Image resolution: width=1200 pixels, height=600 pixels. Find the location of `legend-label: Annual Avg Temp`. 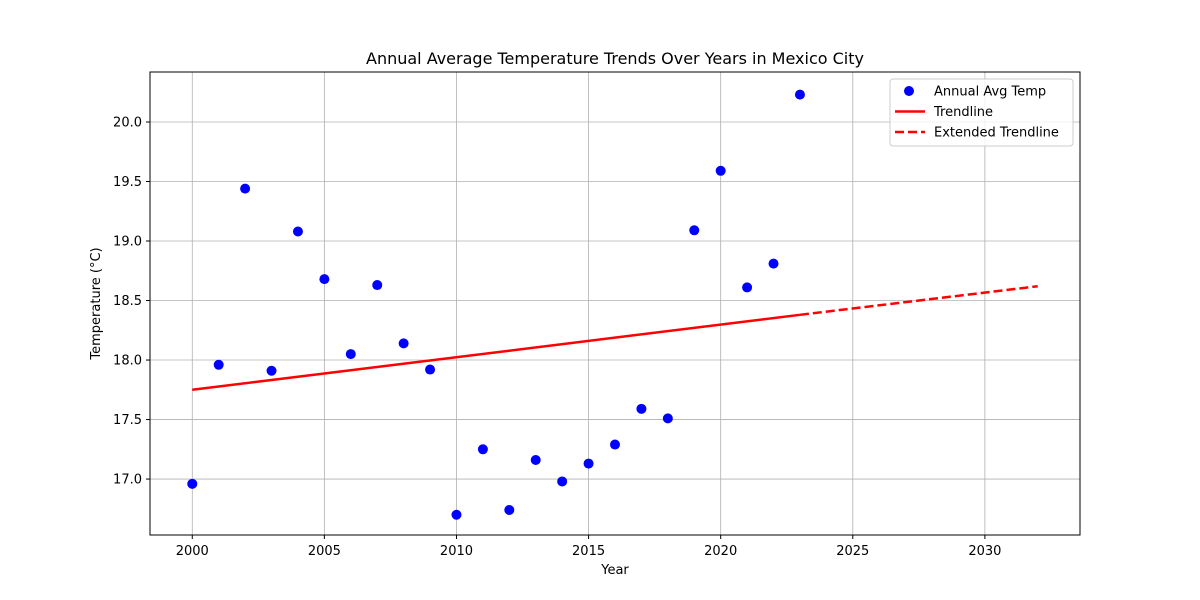

legend-label: Annual Avg Temp is located at coordinates (990, 92).